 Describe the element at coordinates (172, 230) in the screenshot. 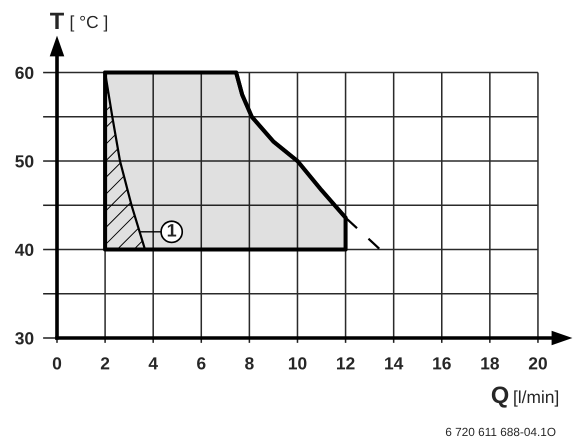

I see `annotation: 1` at that location.